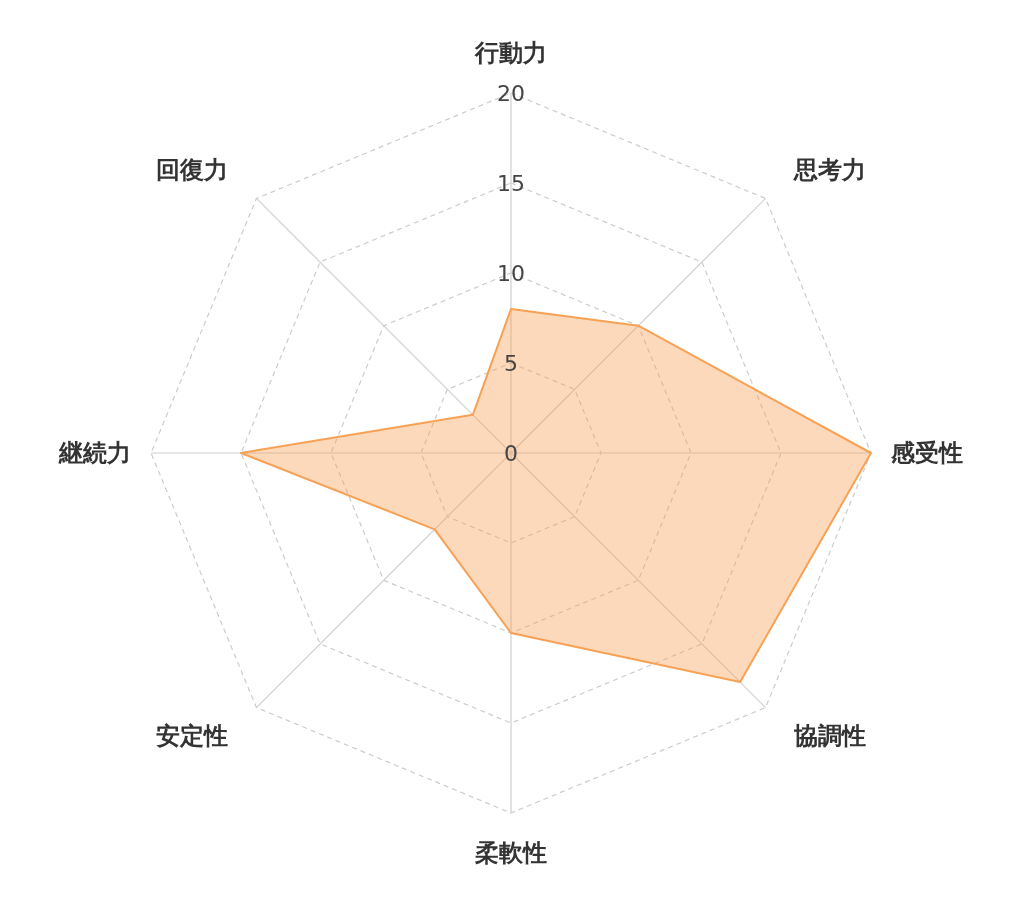  I want to click on y-tick-label: 15, so click(511, 183).